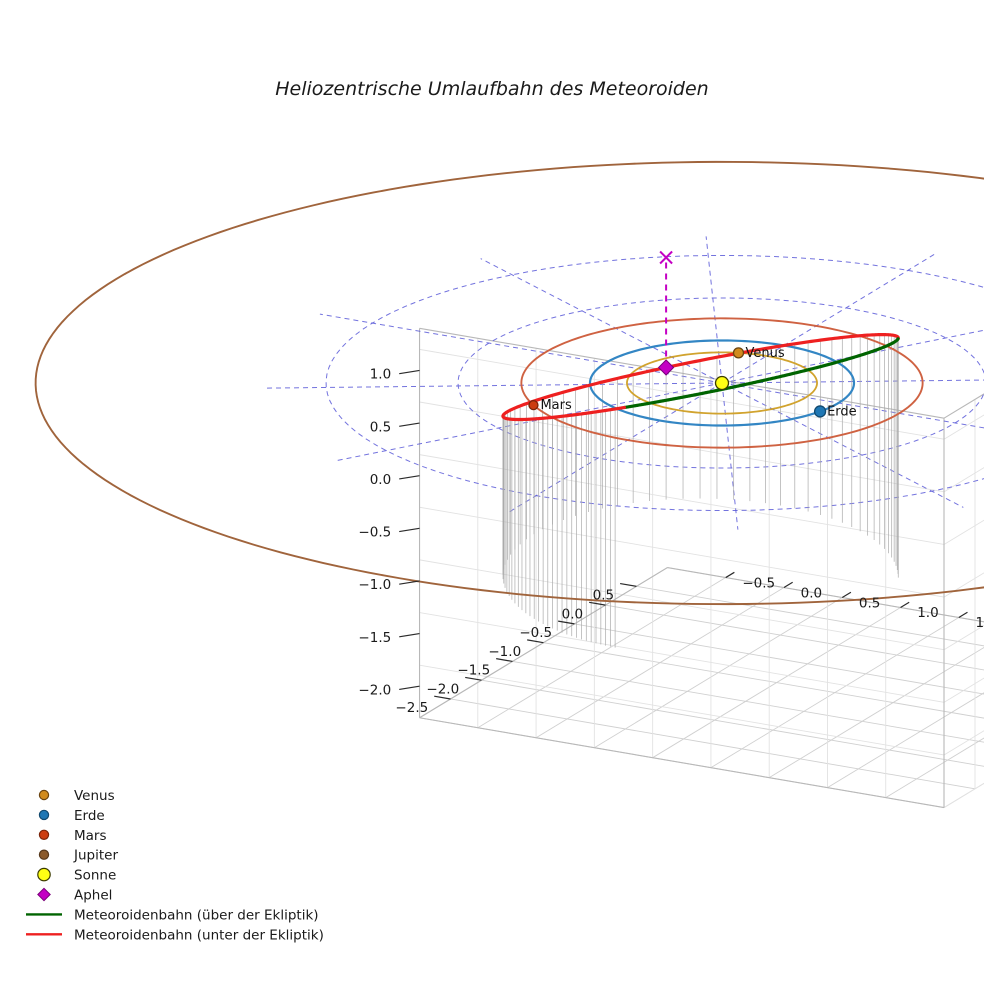  What do you see at coordinates (380, 427) in the screenshot?
I see `z-tick-label: 0.5` at bounding box center [380, 427].